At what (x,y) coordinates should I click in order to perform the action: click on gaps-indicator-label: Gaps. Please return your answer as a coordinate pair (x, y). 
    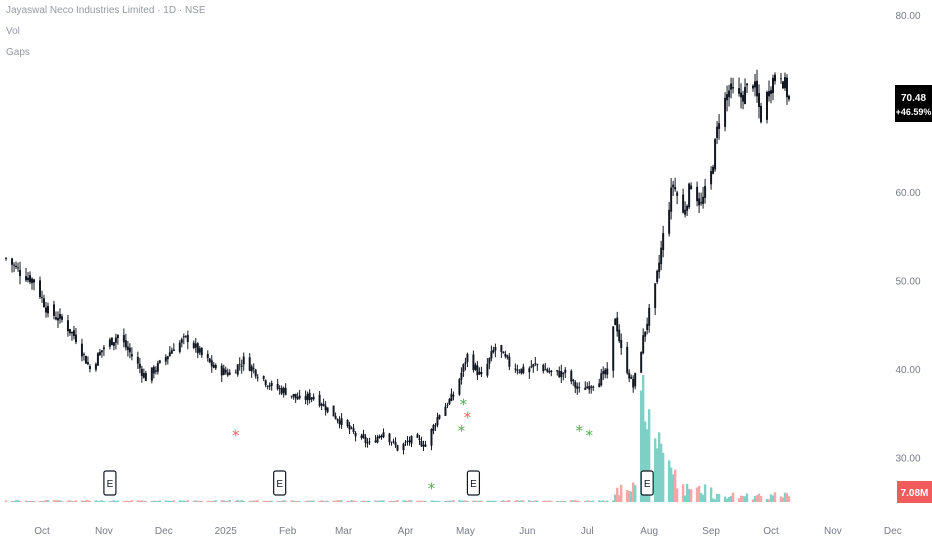
    Looking at the image, I should click on (18, 52).